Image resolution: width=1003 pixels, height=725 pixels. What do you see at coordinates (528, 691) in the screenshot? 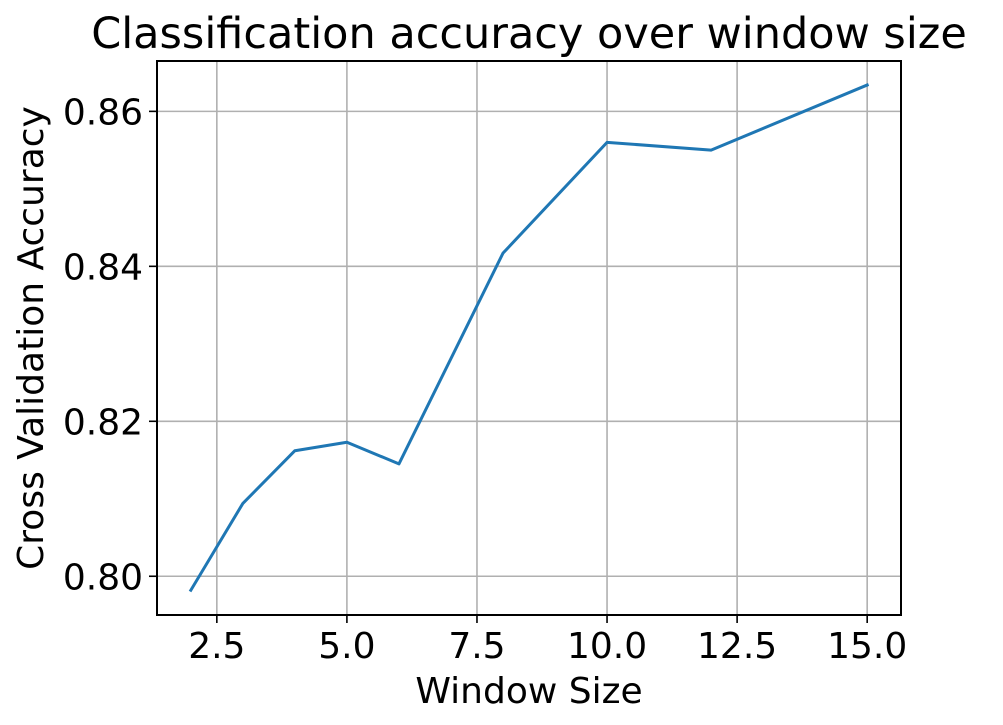
I see `x-axis-title: Window Size` at bounding box center [528, 691].